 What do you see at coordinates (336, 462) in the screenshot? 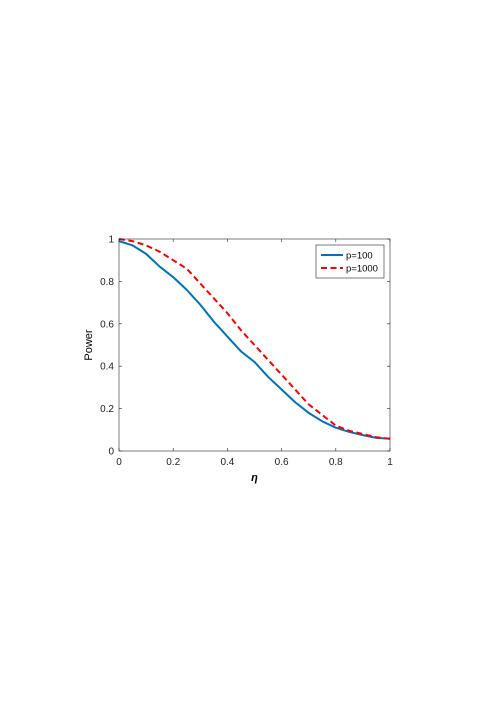
I see `x-tick-label: 0.8` at bounding box center [336, 462].